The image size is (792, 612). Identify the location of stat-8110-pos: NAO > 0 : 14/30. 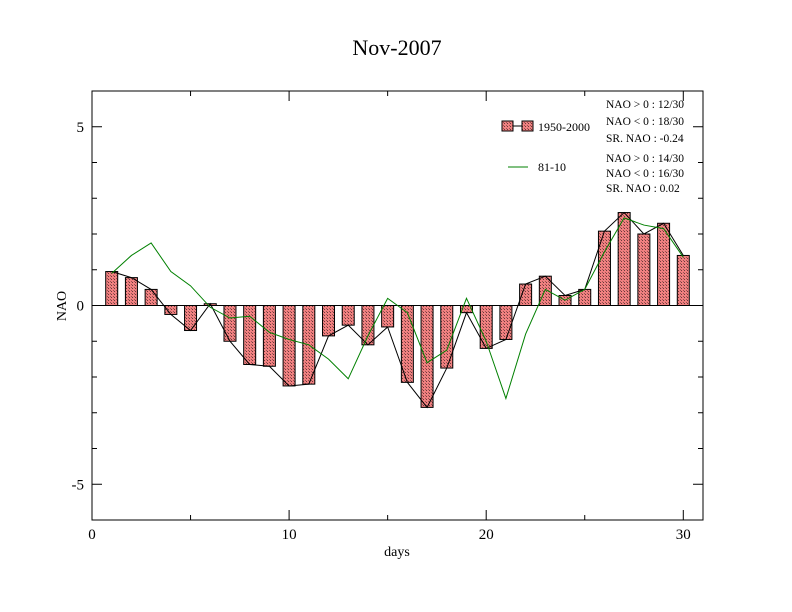
(645, 159).